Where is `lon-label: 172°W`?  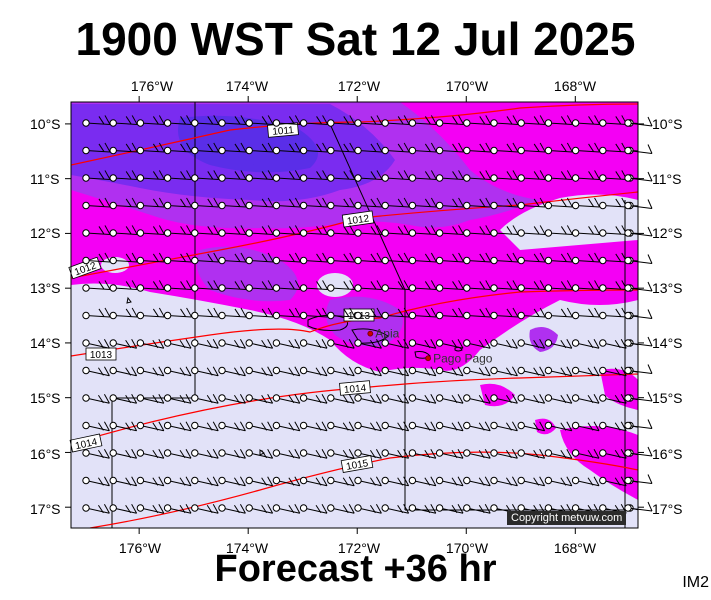
lon-label: 172°W is located at coordinates (359, 548).